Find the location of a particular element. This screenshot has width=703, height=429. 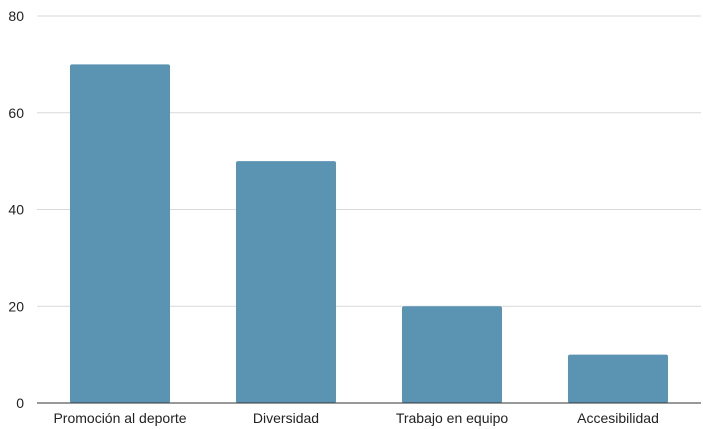

y-tick-label: 0 is located at coordinates (20, 403).